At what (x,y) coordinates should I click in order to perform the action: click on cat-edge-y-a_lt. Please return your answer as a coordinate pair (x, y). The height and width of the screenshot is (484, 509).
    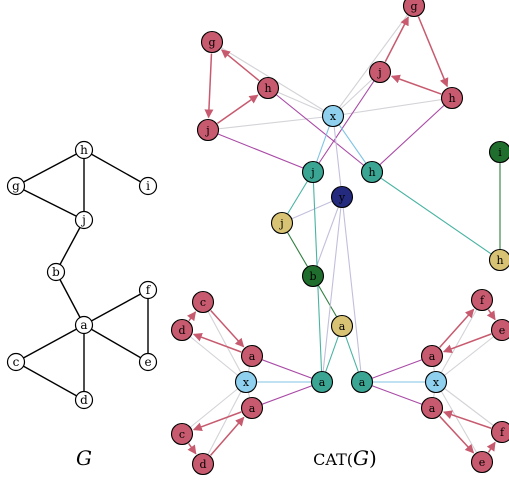
    Looking at the image, I should click on (332, 289).